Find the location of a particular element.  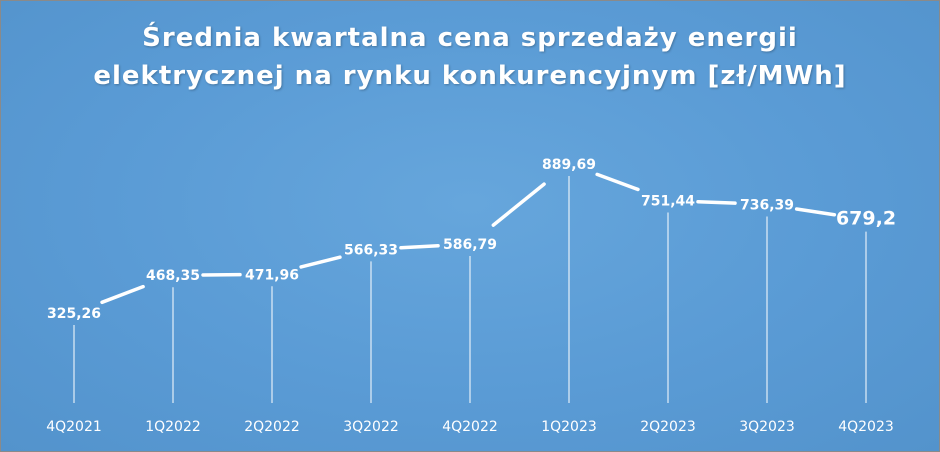

data-label-2q2023: 751,44 is located at coordinates (668, 201).